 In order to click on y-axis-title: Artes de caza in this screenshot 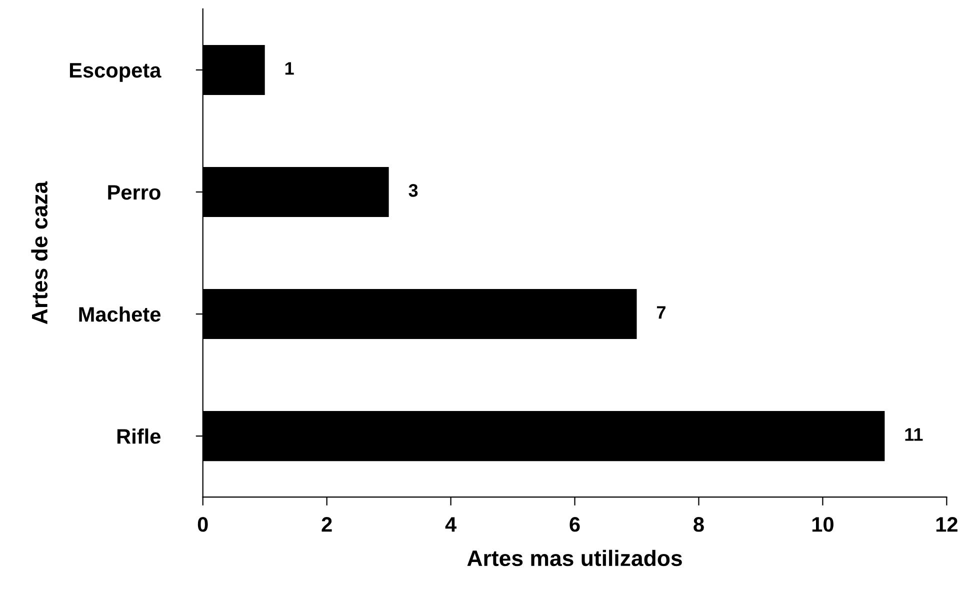, I will do `click(39, 252)`.